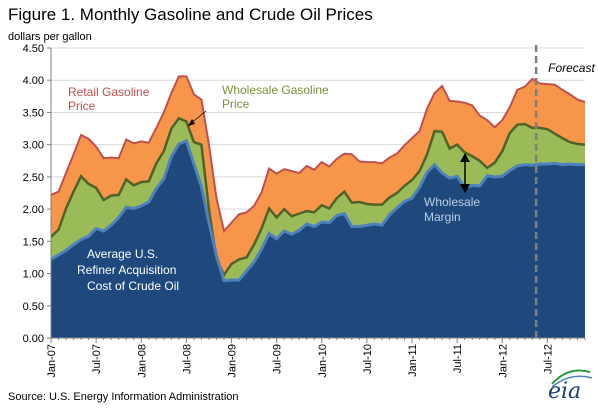  I want to click on x-tick-label: Jan-11, so click(413, 360).